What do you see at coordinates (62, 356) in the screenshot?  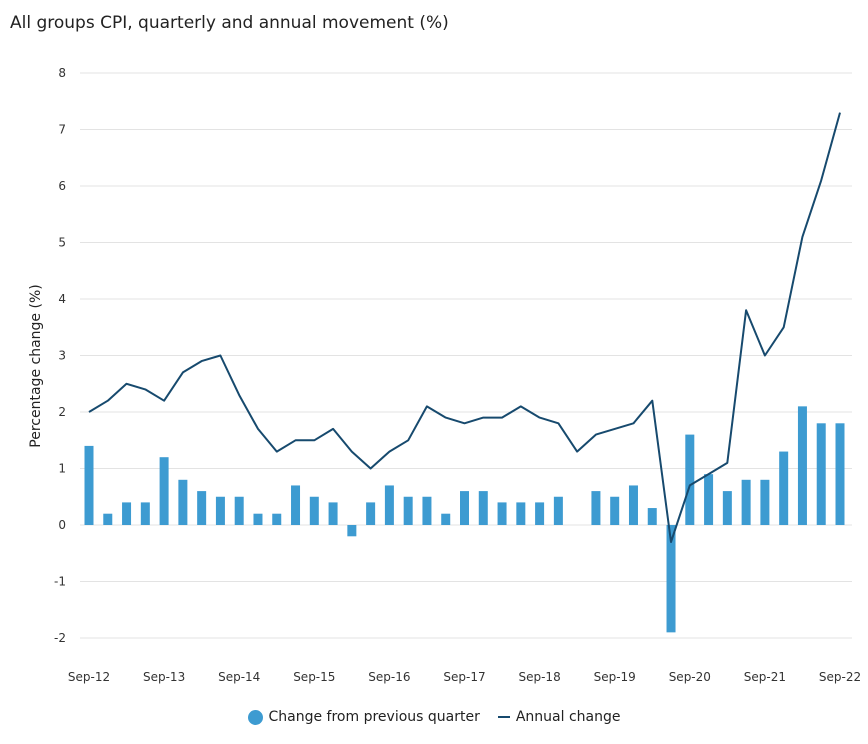 I see `y-tick-label: 3` at bounding box center [62, 356].